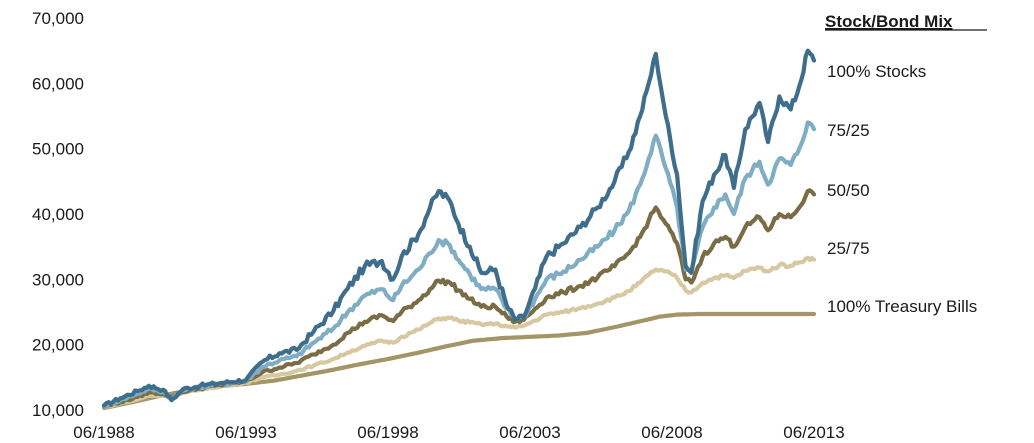 Image resolution: width=1034 pixels, height=443 pixels. What do you see at coordinates (529, 432) in the screenshot?
I see `x-tick-label: 06/2003` at bounding box center [529, 432].